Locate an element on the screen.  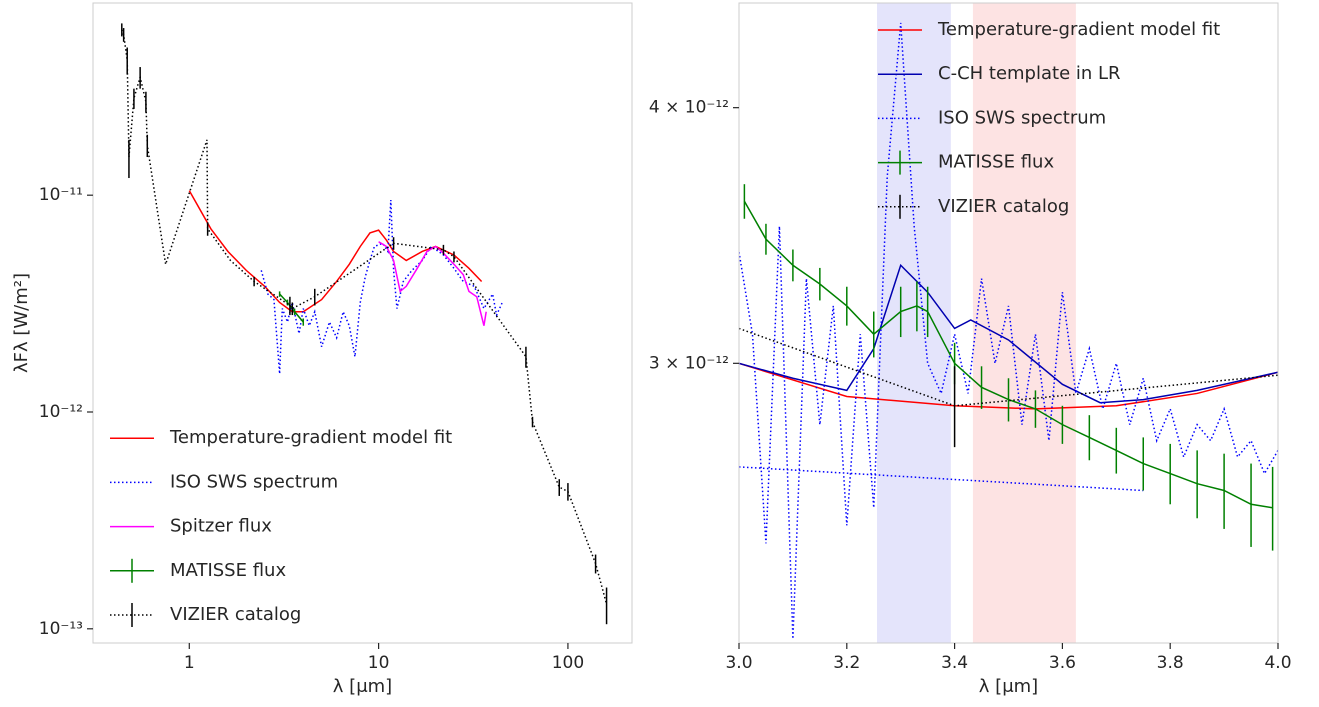
x-tick-label: 3.4 is located at coordinates (954, 663).